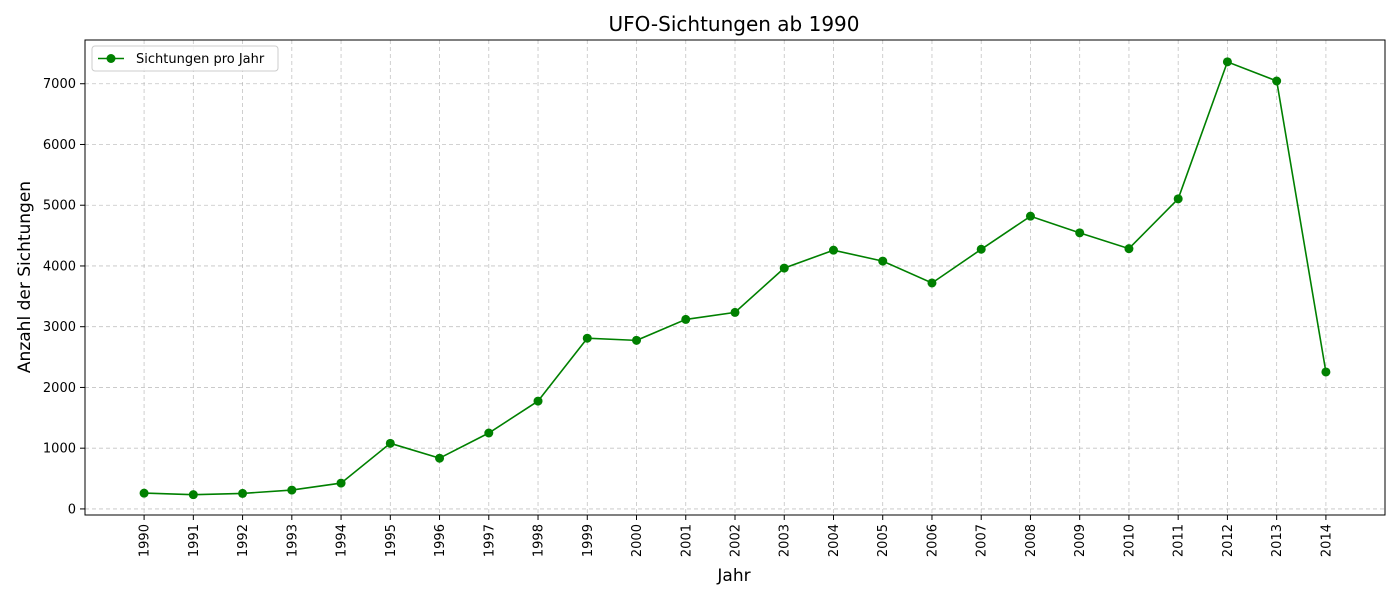 The image size is (1400, 600). Describe the element at coordinates (342, 540) in the screenshot. I see `x-tick-label: 1994` at that location.